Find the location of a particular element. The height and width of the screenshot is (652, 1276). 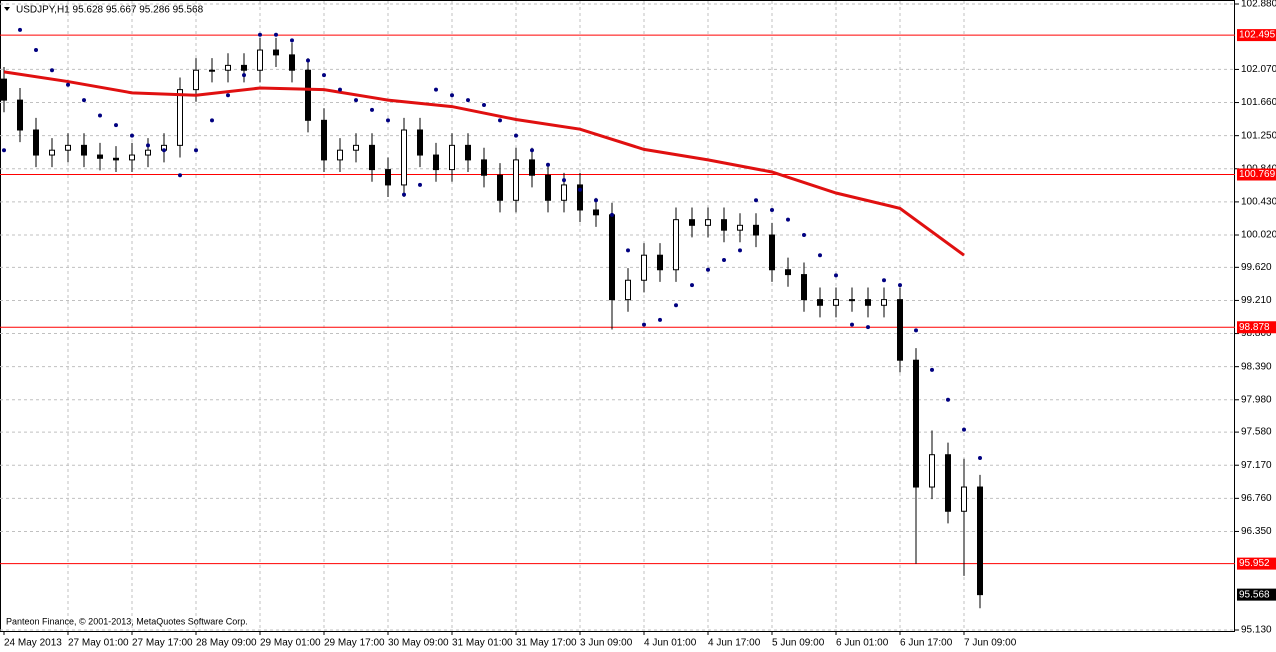

x-tick-label: 28 May 09:00 is located at coordinates (226, 643).